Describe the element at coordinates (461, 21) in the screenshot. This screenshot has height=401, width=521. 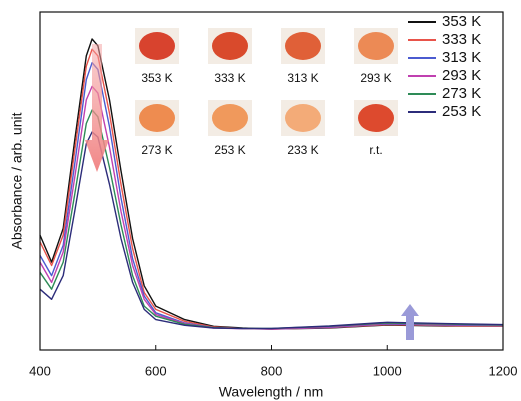
I see `legend-label: 353 K` at that location.